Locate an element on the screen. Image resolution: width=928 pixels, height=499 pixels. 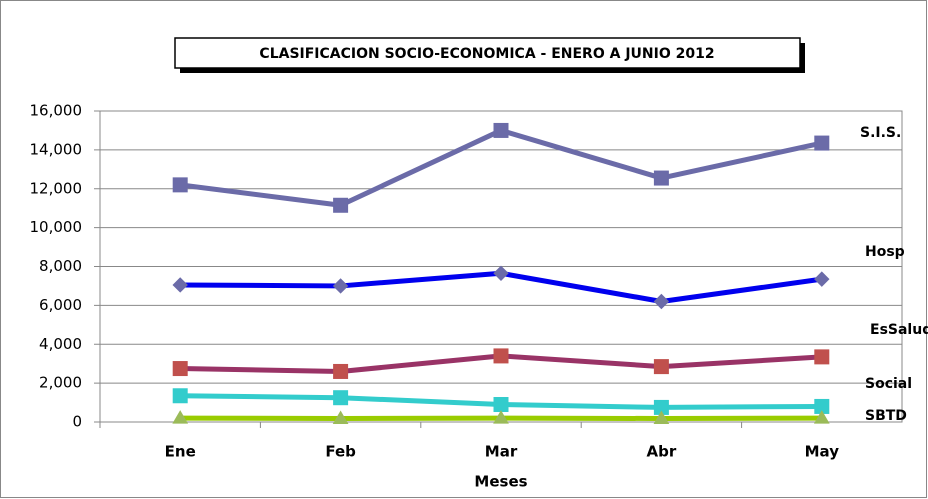
series-label: EsSalud is located at coordinates (899, 330).